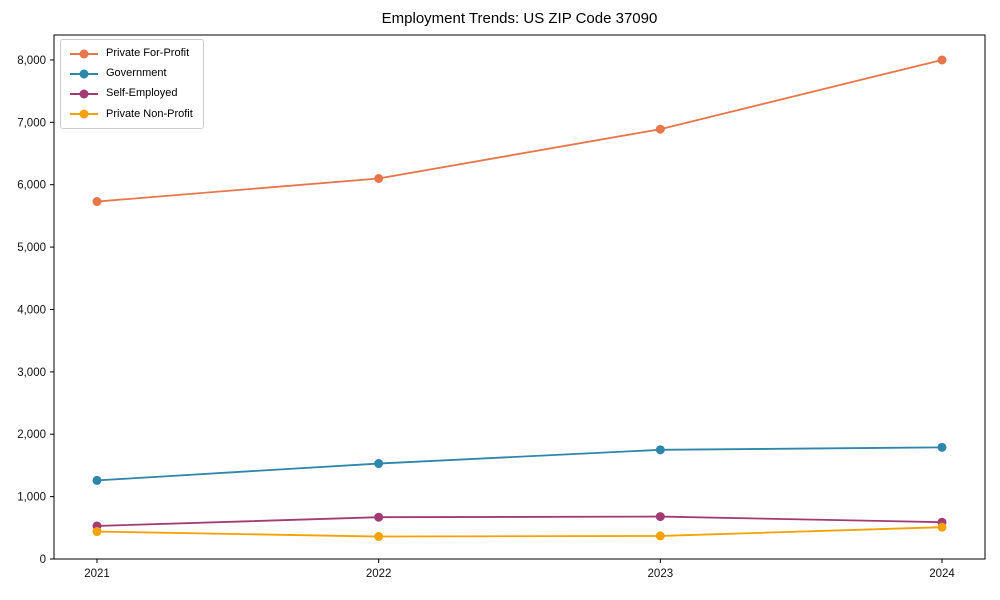  What do you see at coordinates (660, 450) in the screenshot?
I see `data-point-government-2023` at bounding box center [660, 450].